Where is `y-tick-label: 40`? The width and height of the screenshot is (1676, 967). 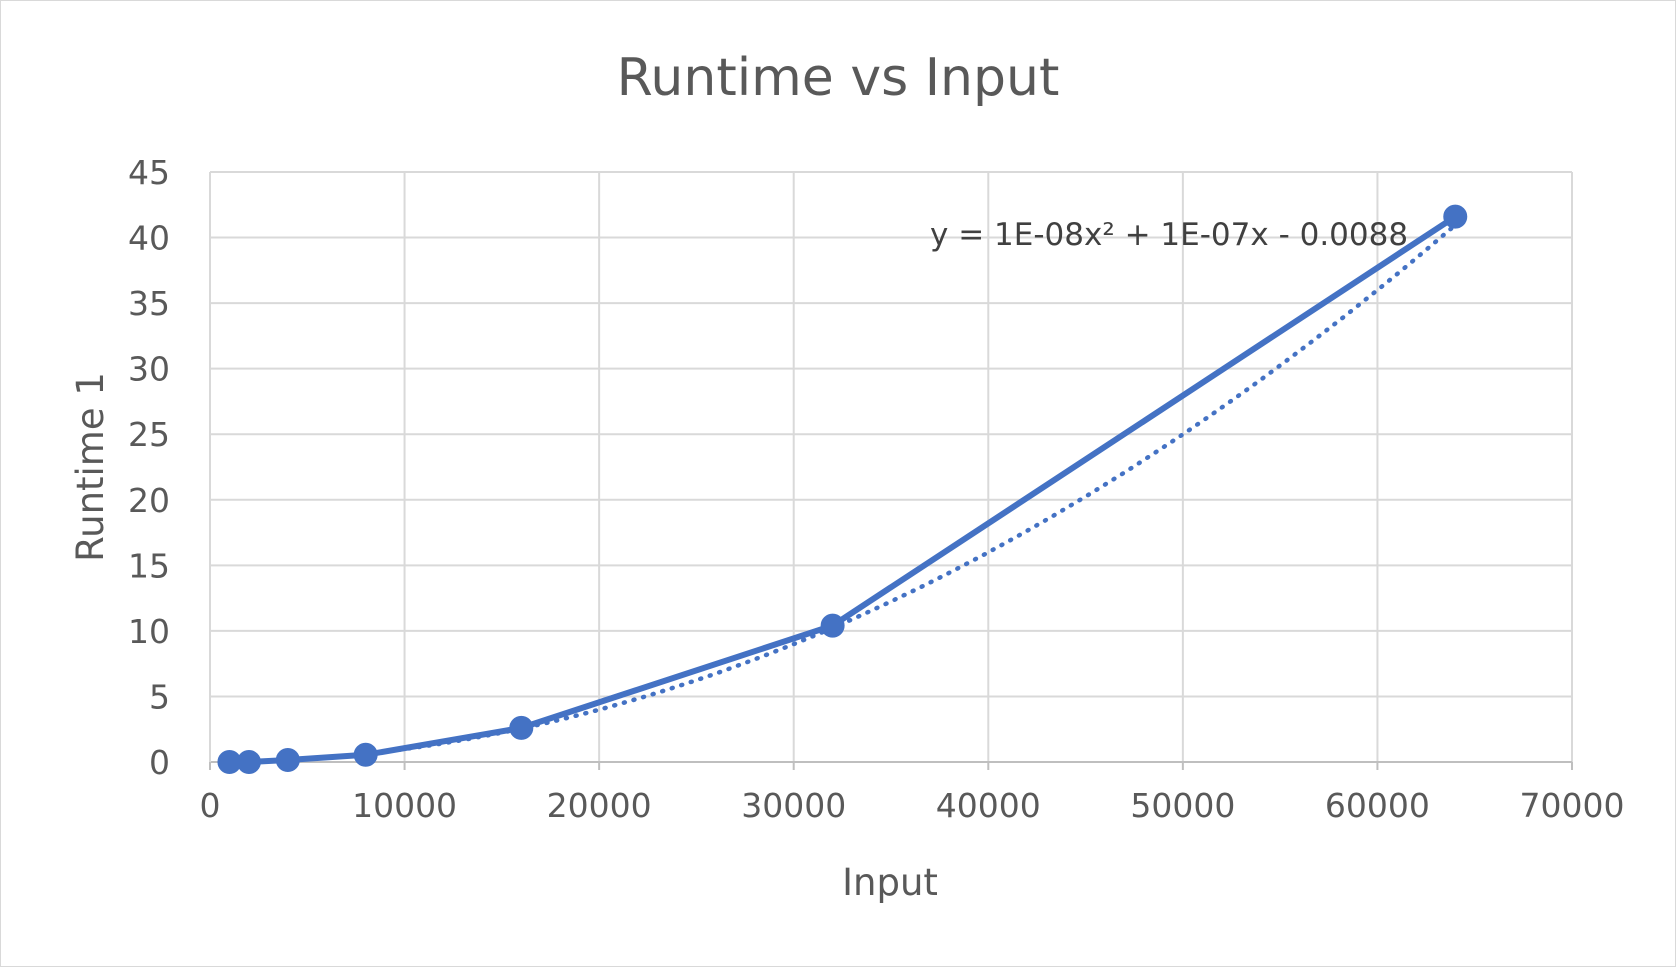
y-tick-label: 40 is located at coordinates (149, 238).